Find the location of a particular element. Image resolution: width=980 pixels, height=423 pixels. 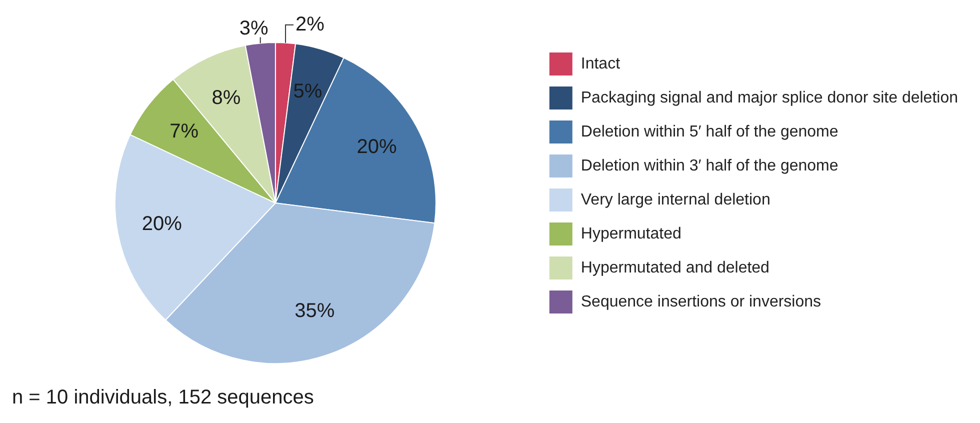

legend-label: Intact is located at coordinates (600, 63).